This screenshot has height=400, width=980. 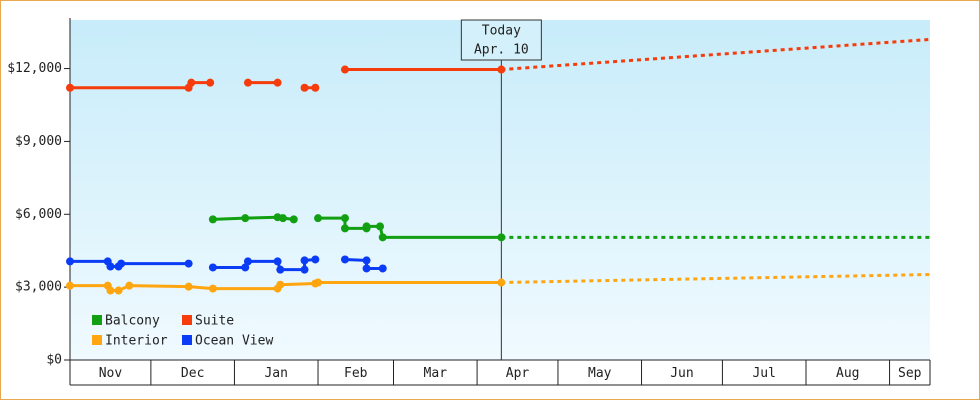 I want to click on y-tick-label: $6,000, so click(x=38, y=214).